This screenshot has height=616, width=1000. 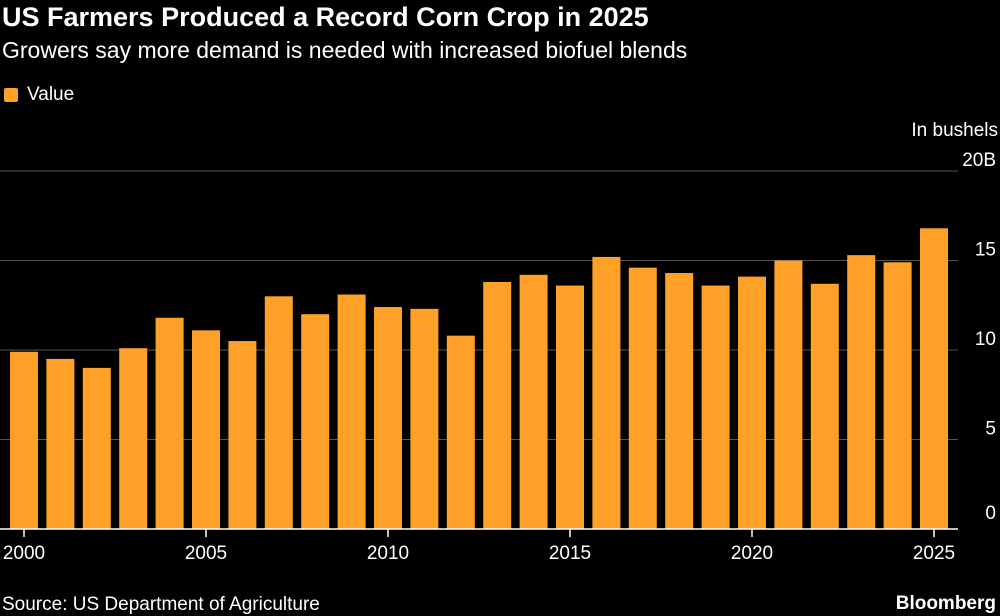 I want to click on bar-2015, so click(x=570, y=407).